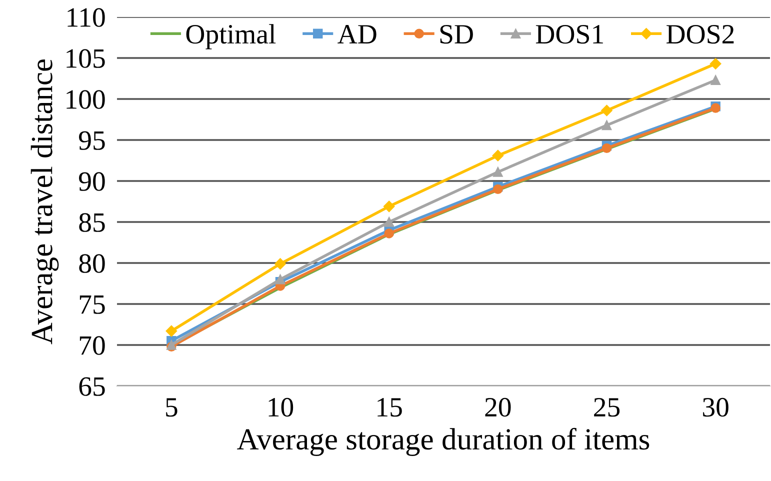  What do you see at coordinates (86, 17) in the screenshot?
I see `y-tick-label: 110` at bounding box center [86, 17].